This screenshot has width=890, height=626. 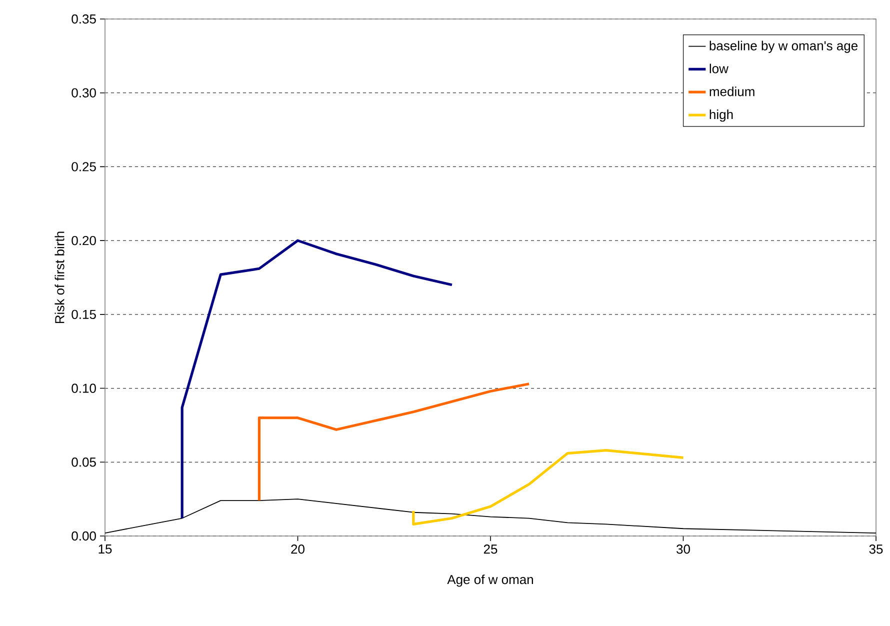 I want to click on x-axis-title: Age of w oman, so click(x=490, y=580).